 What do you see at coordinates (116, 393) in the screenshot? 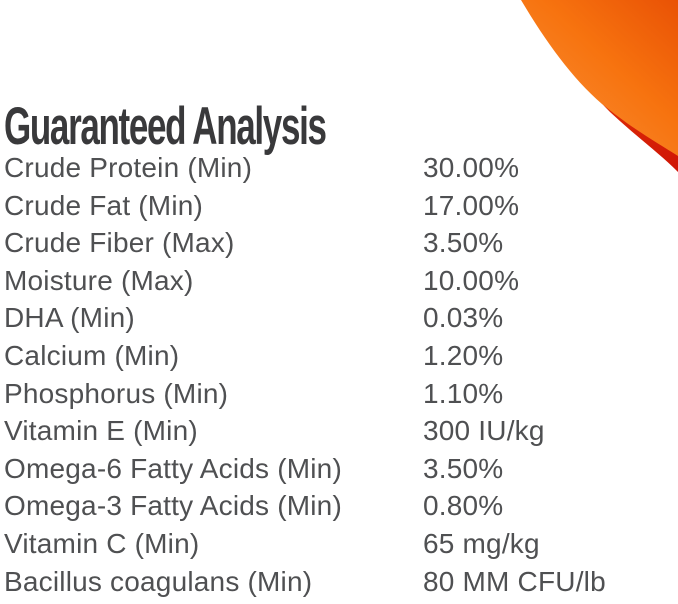
I see `nutrient-label: Phosphorus (Min)` at bounding box center [116, 393].